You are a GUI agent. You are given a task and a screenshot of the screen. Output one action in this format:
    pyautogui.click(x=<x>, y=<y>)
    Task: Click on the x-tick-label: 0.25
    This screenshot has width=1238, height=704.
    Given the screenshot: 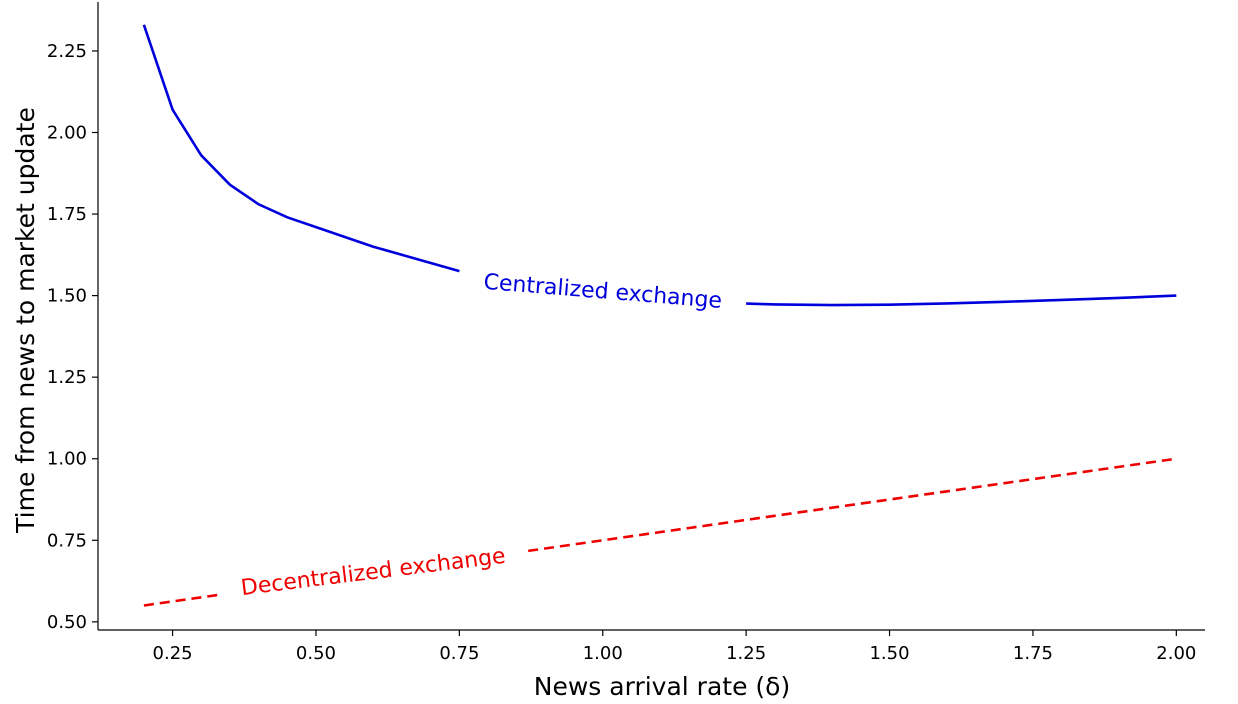 What is the action you would take?
    pyautogui.click(x=173, y=653)
    